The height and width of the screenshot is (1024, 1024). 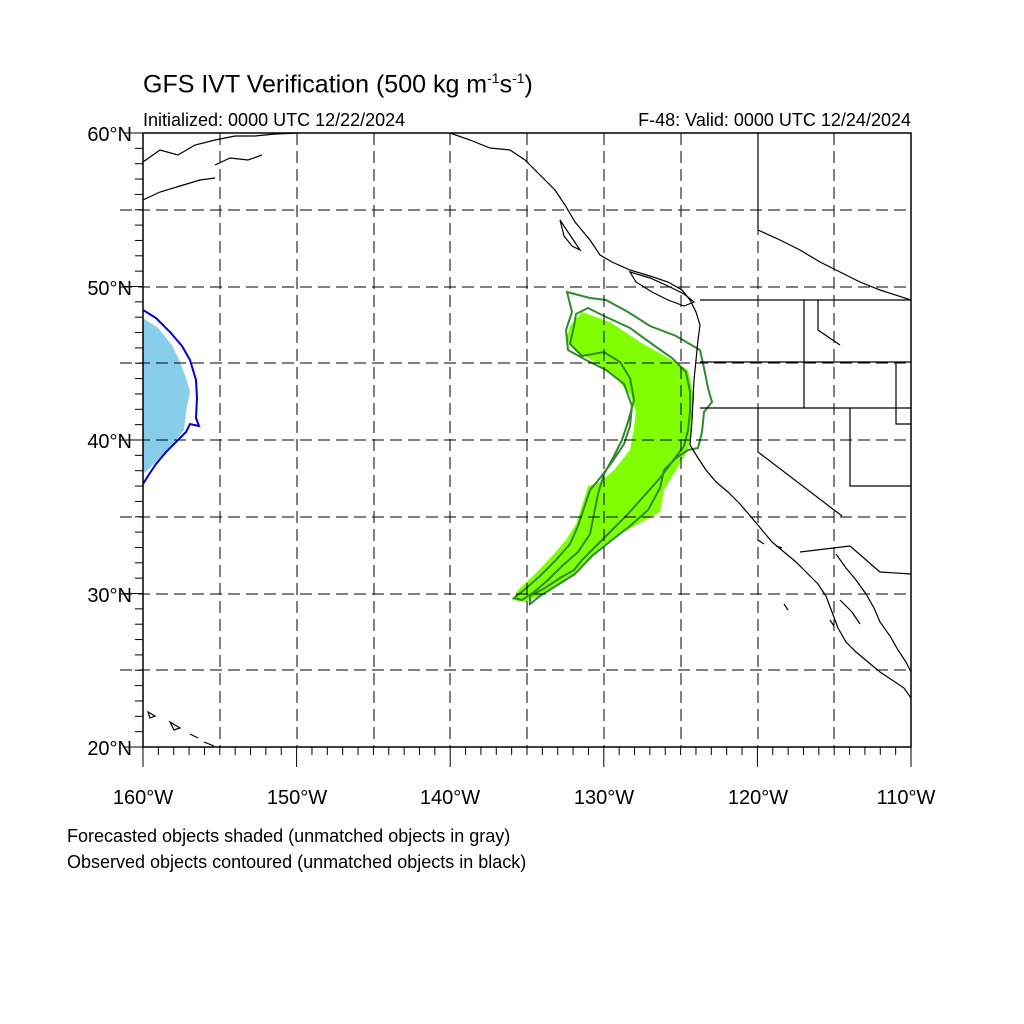 I want to click on title-close-paren: ), so click(x=528, y=84).